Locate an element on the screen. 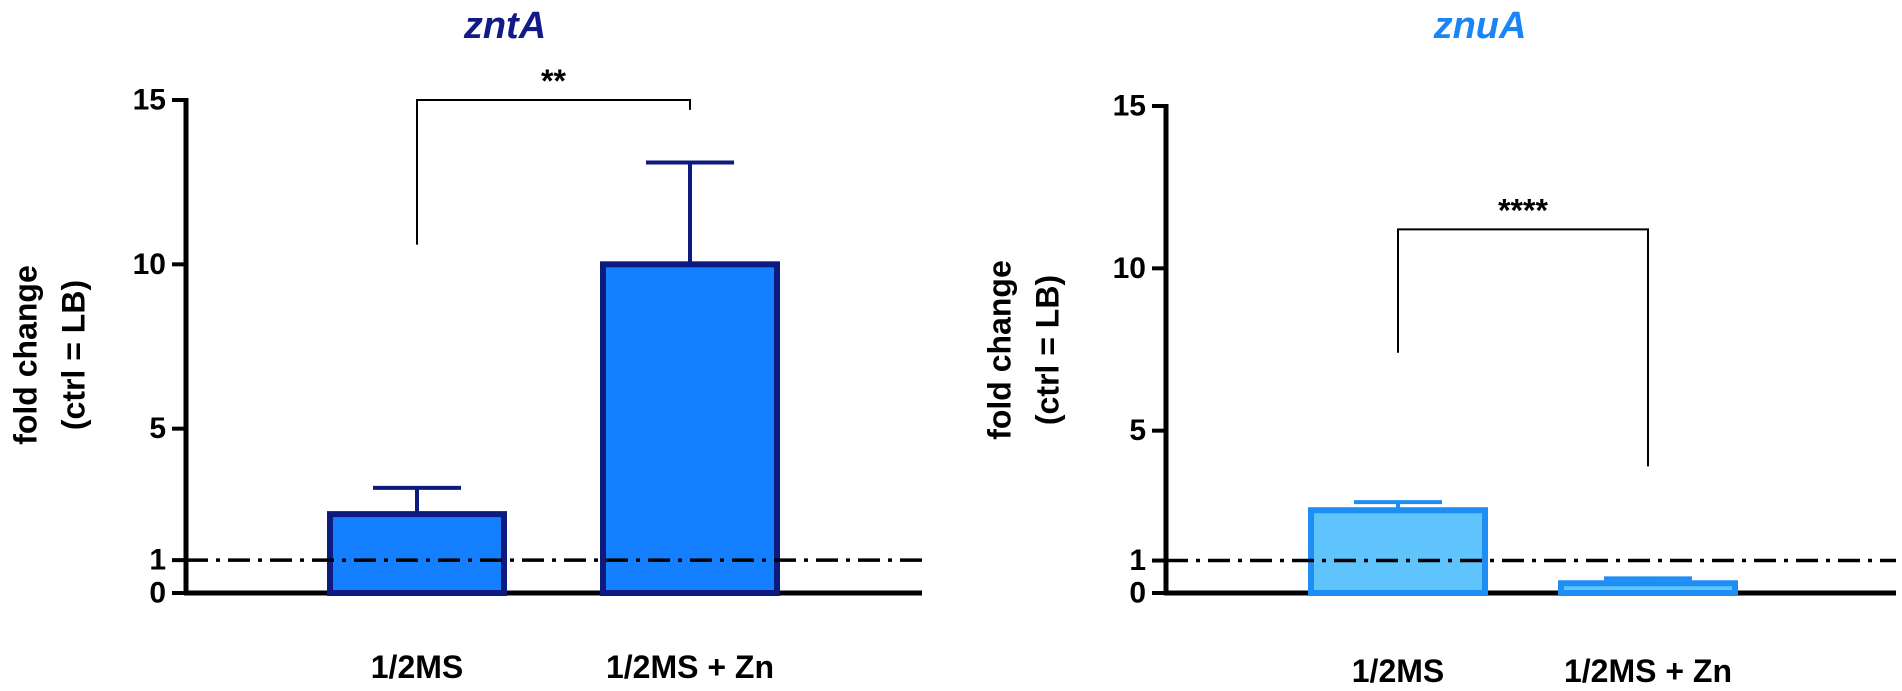 The width and height of the screenshot is (1902, 691). significance-label: **** is located at coordinates (1523, 210).